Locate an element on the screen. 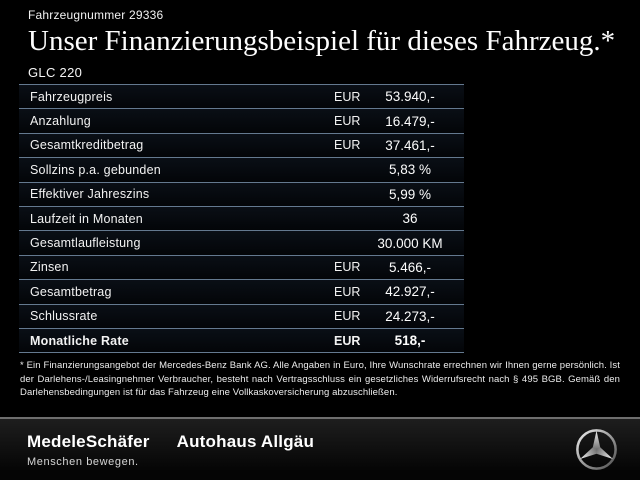 Image resolution: width=640 pixels, height=480 pixels. table-row: Gesamtlaufleistung 30.000 KM is located at coordinates (241, 242).